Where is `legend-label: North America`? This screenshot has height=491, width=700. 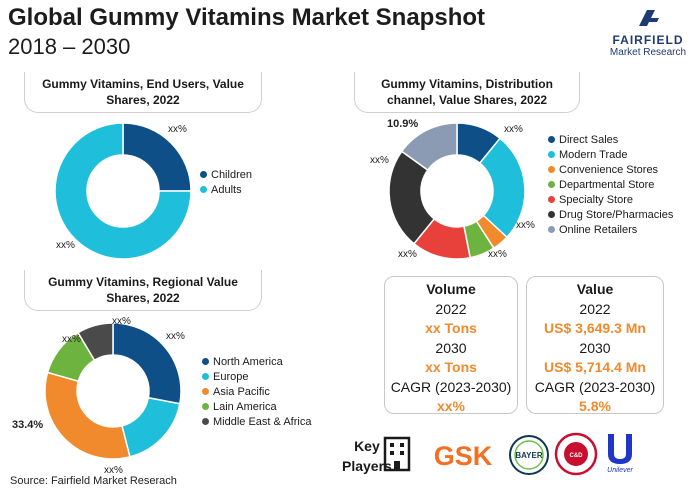 legend-label: North America is located at coordinates (248, 361).